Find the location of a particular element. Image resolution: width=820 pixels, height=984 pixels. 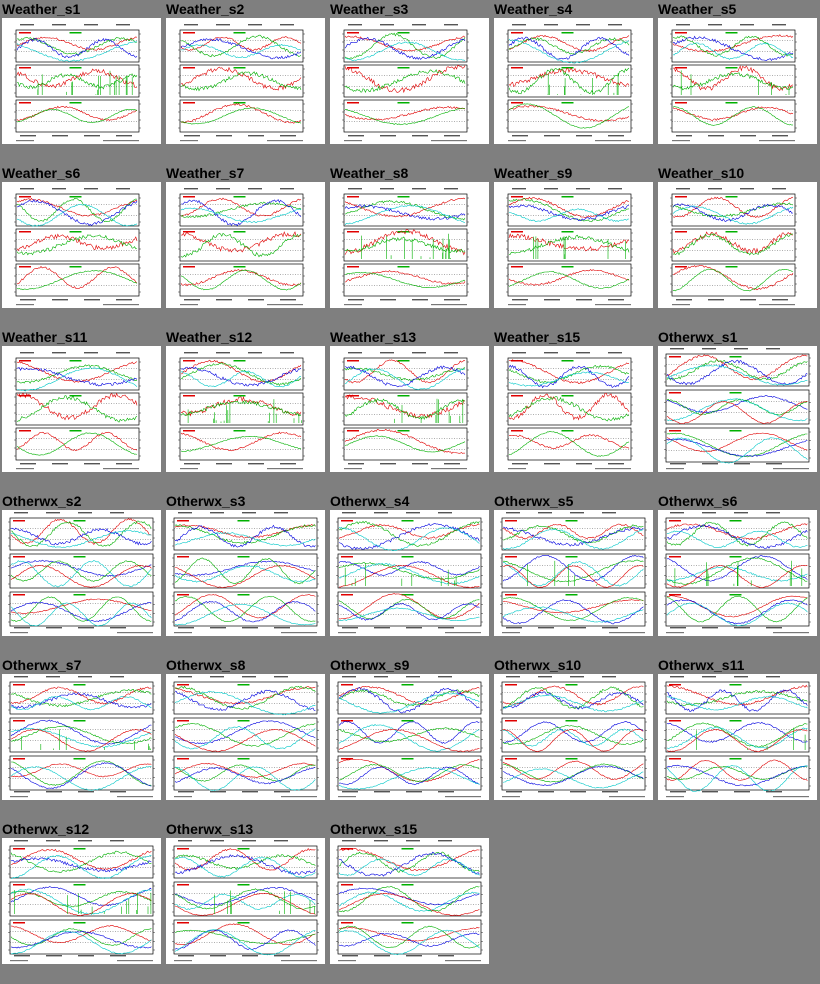

thumbnail-cell: Weather_s13 is located at coordinates (410, 410).